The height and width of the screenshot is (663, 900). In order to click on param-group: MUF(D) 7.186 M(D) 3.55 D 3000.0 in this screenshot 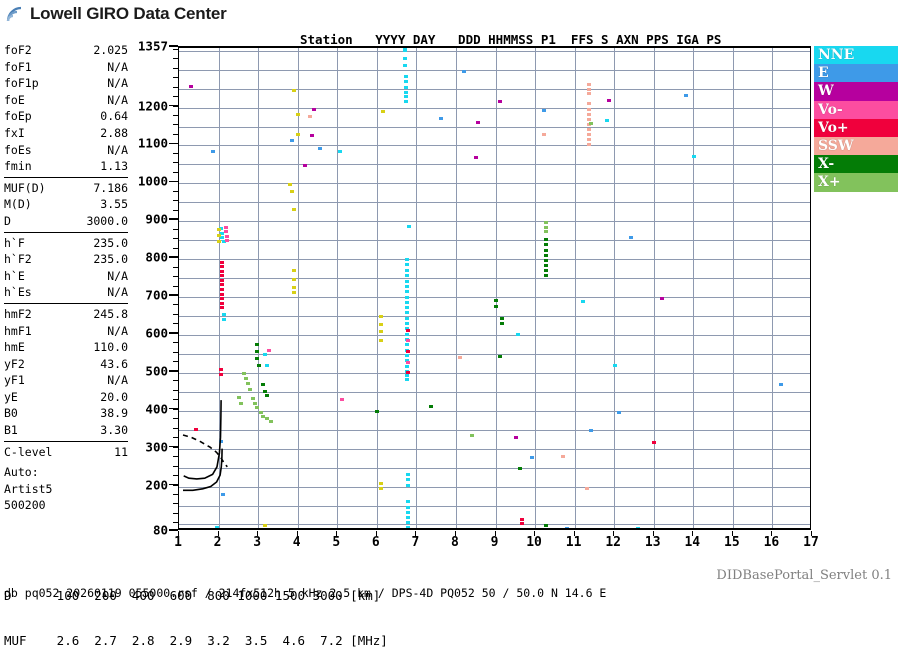, I will do `click(66, 203)`.